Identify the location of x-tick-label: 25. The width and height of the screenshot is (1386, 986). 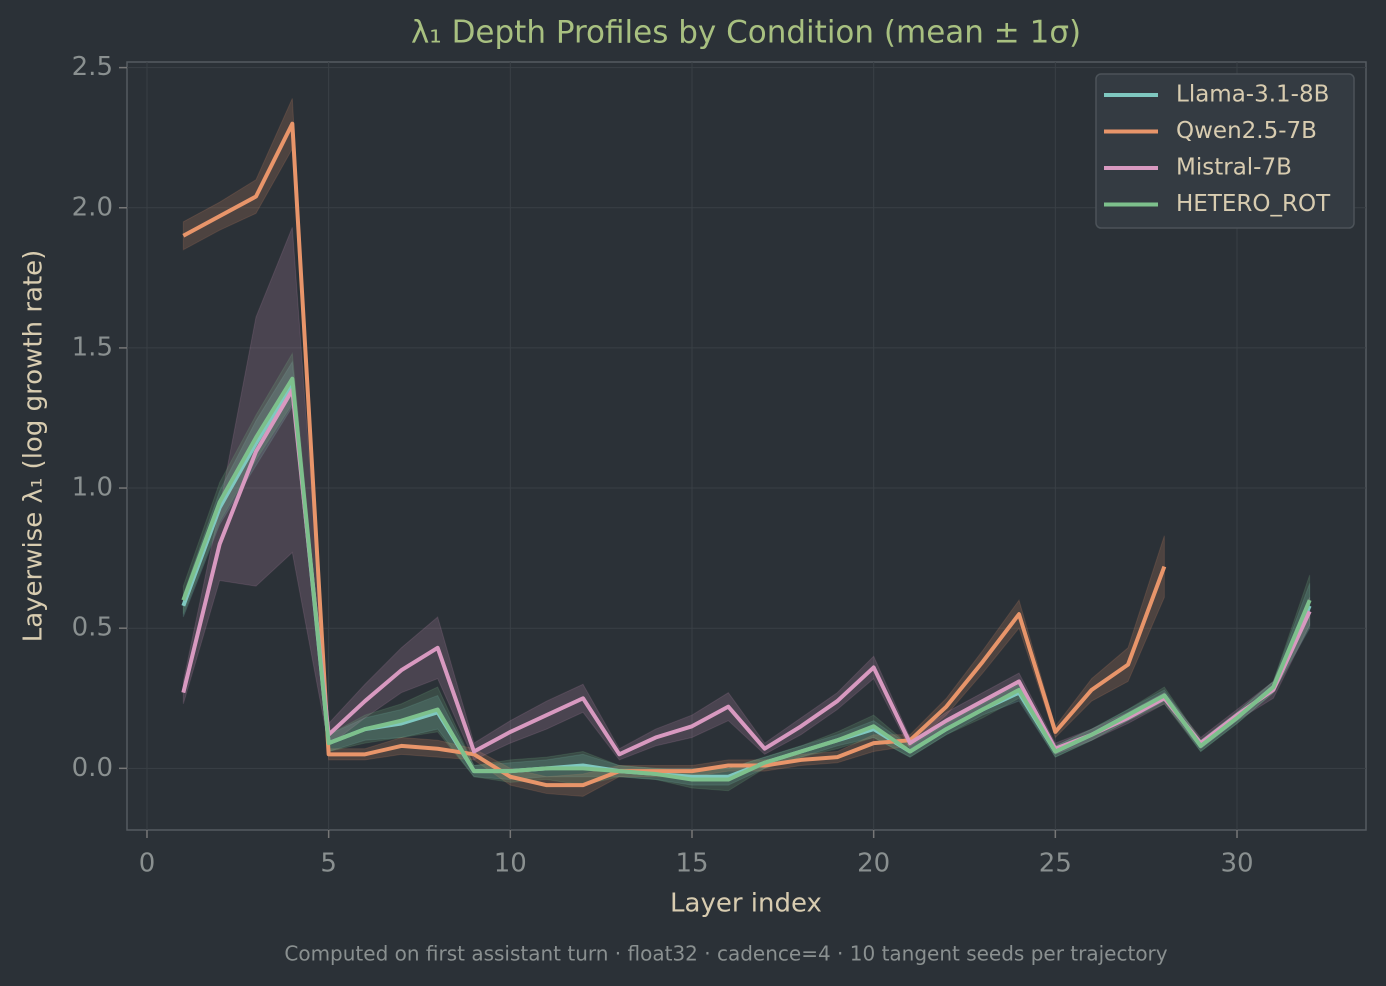
(1055, 864).